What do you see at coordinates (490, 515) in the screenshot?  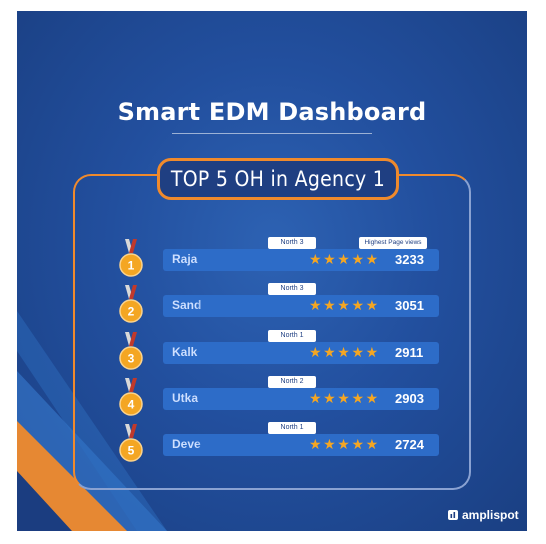 I see `brand-name: amplispot` at bounding box center [490, 515].